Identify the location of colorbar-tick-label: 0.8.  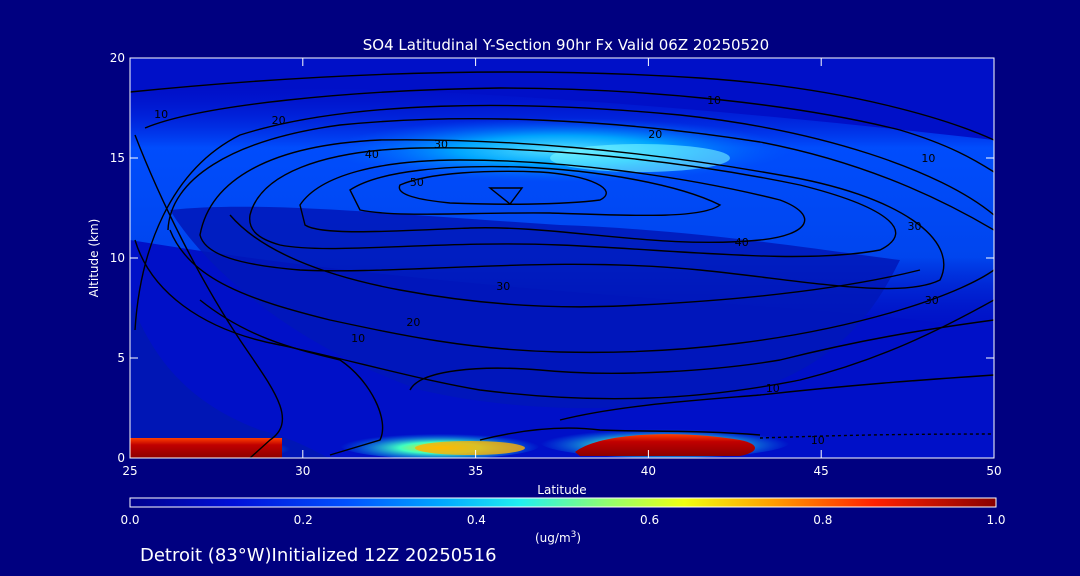
(822, 520).